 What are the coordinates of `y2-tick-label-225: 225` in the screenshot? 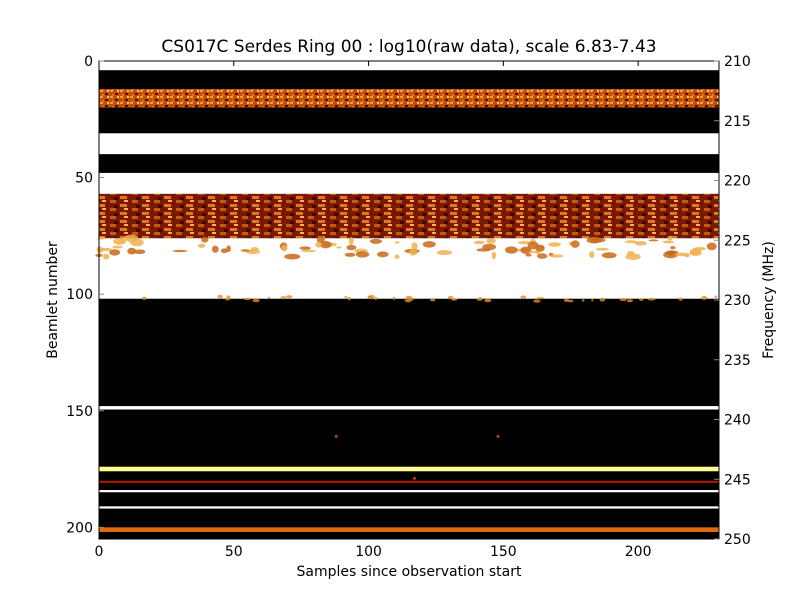 It's located at (737, 241).